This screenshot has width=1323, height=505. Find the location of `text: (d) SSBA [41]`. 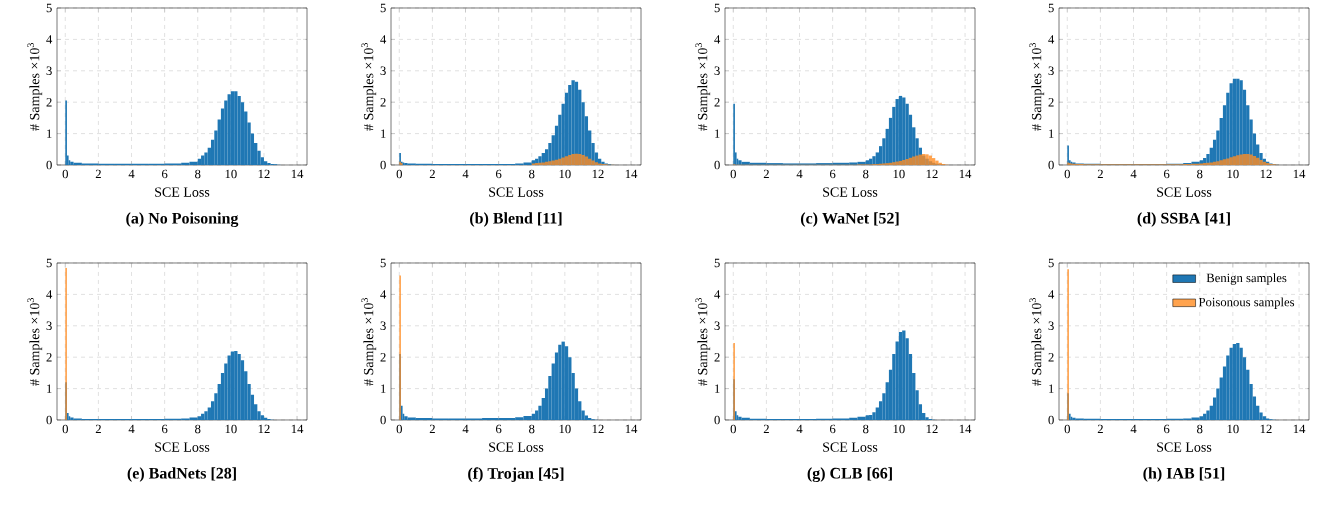

text: (d) SSBA [41] is located at coordinates (1183, 219).